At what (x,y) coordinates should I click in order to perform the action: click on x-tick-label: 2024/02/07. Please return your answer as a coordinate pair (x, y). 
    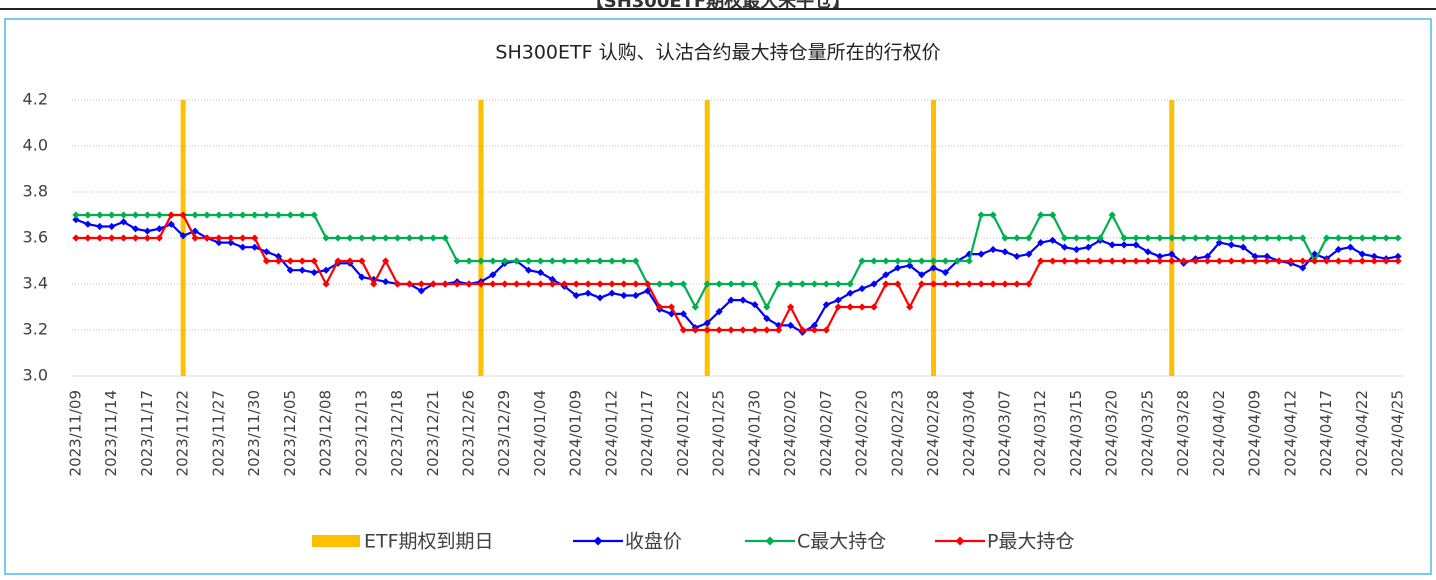
    Looking at the image, I should click on (826, 433).